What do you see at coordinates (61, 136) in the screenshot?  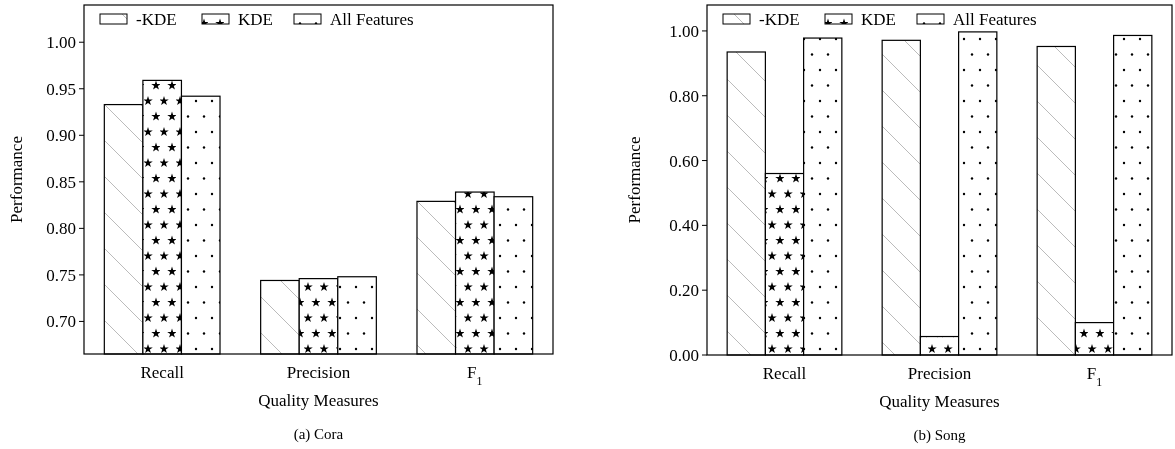 I see `y-tick-label: 0.90` at bounding box center [61, 136].